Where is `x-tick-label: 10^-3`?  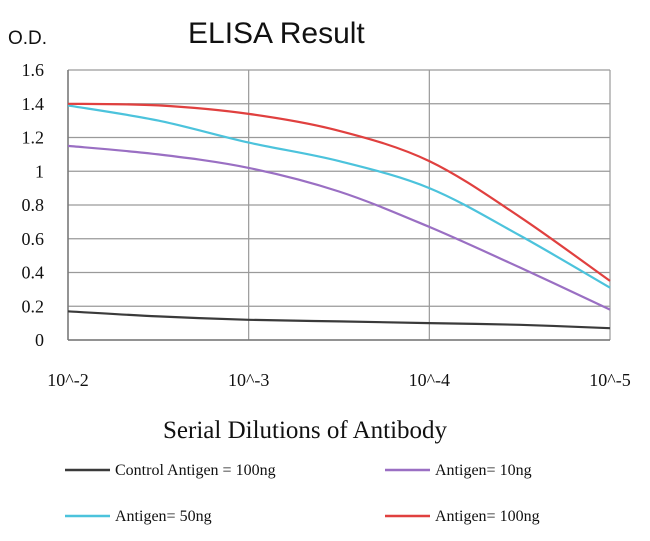 x-tick-label: 10^-3 is located at coordinates (248, 380).